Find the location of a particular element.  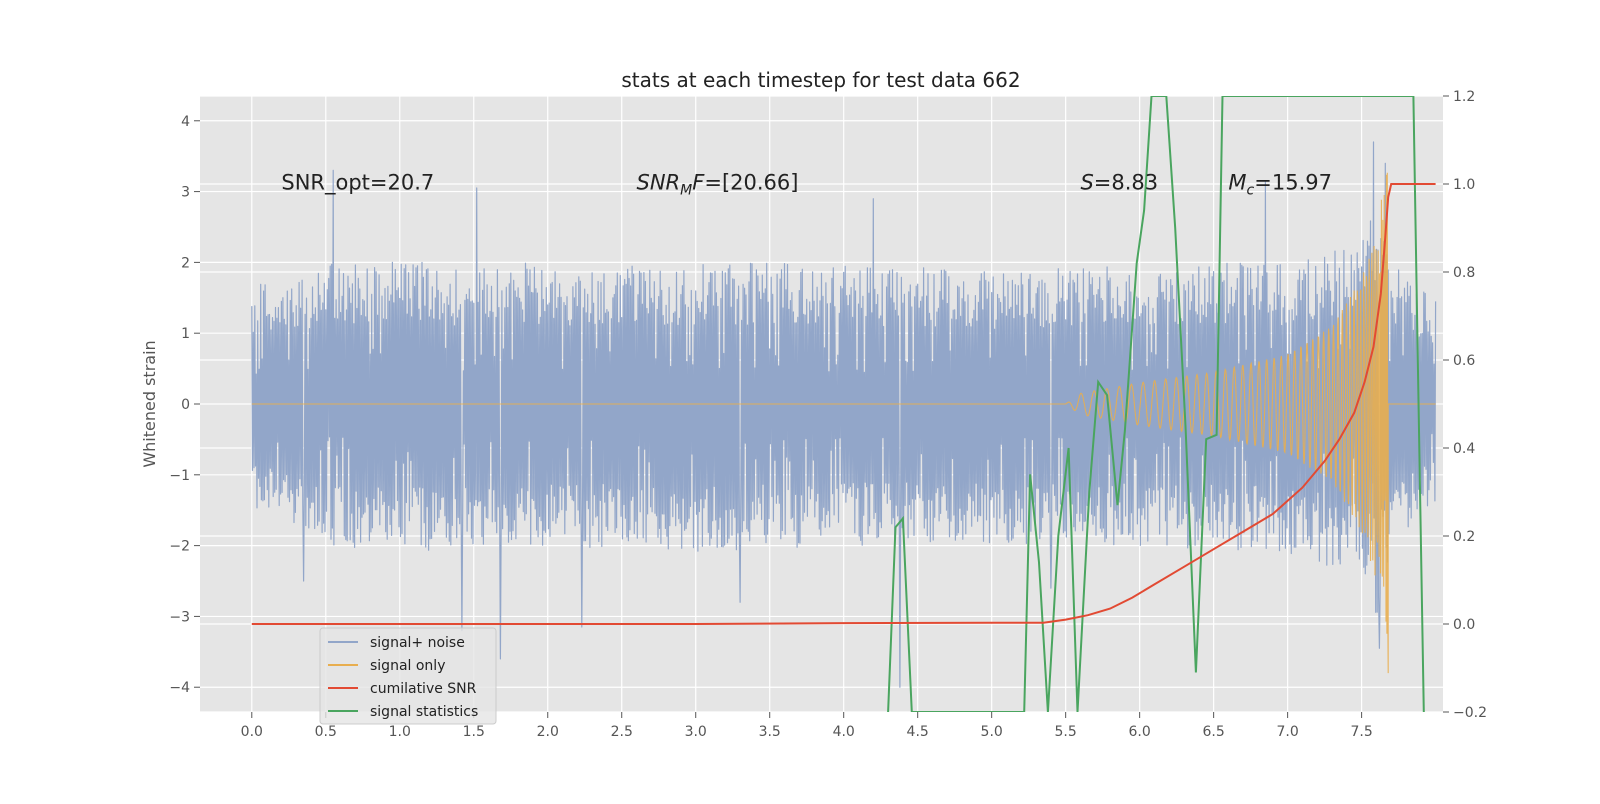

annotation: S=8.83 is located at coordinates (1119, 183).